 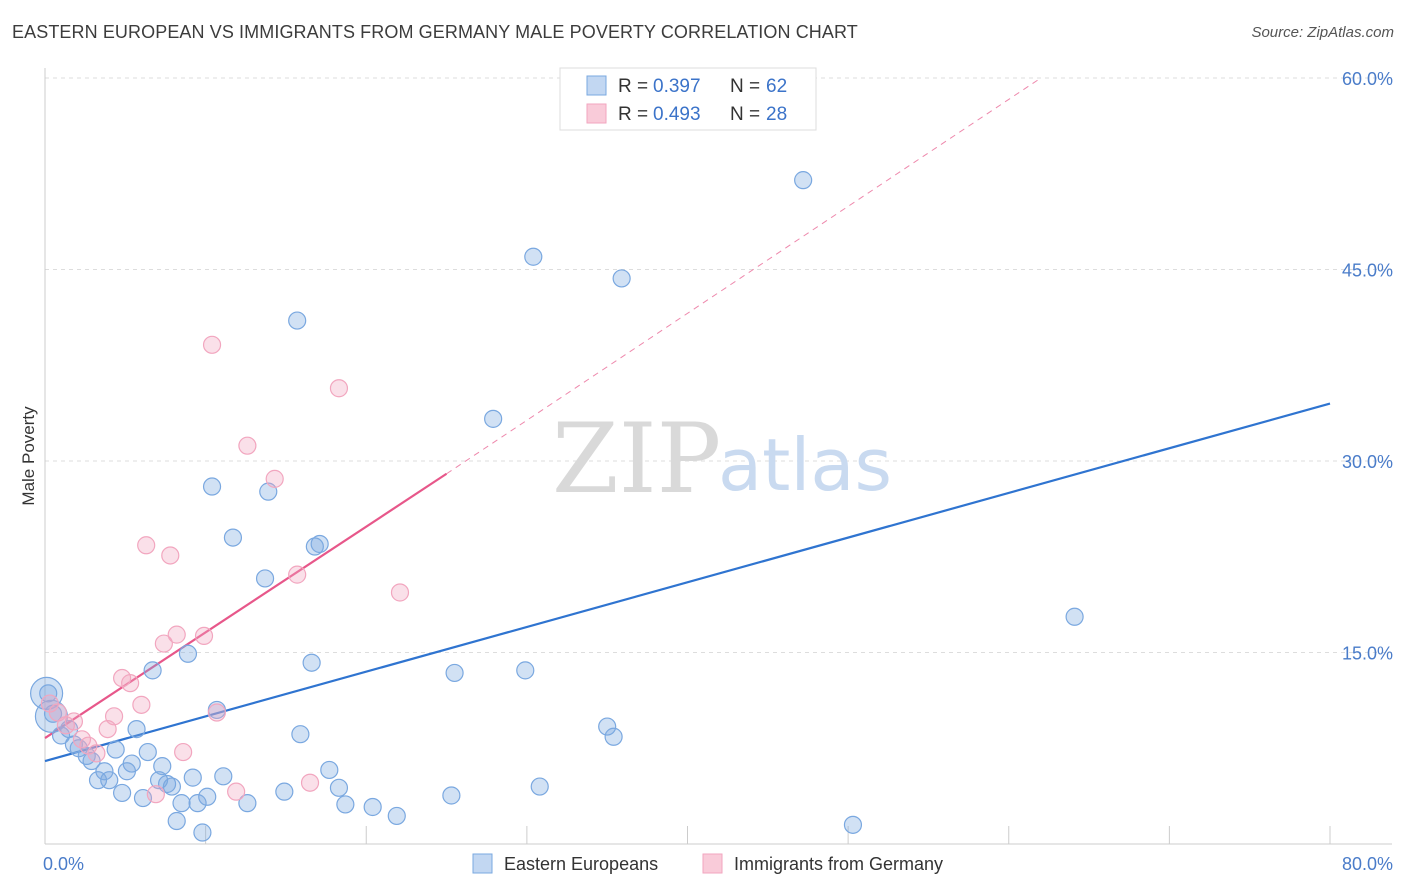 I want to click on y-axis-label: Male Poverty, so click(x=28, y=456).